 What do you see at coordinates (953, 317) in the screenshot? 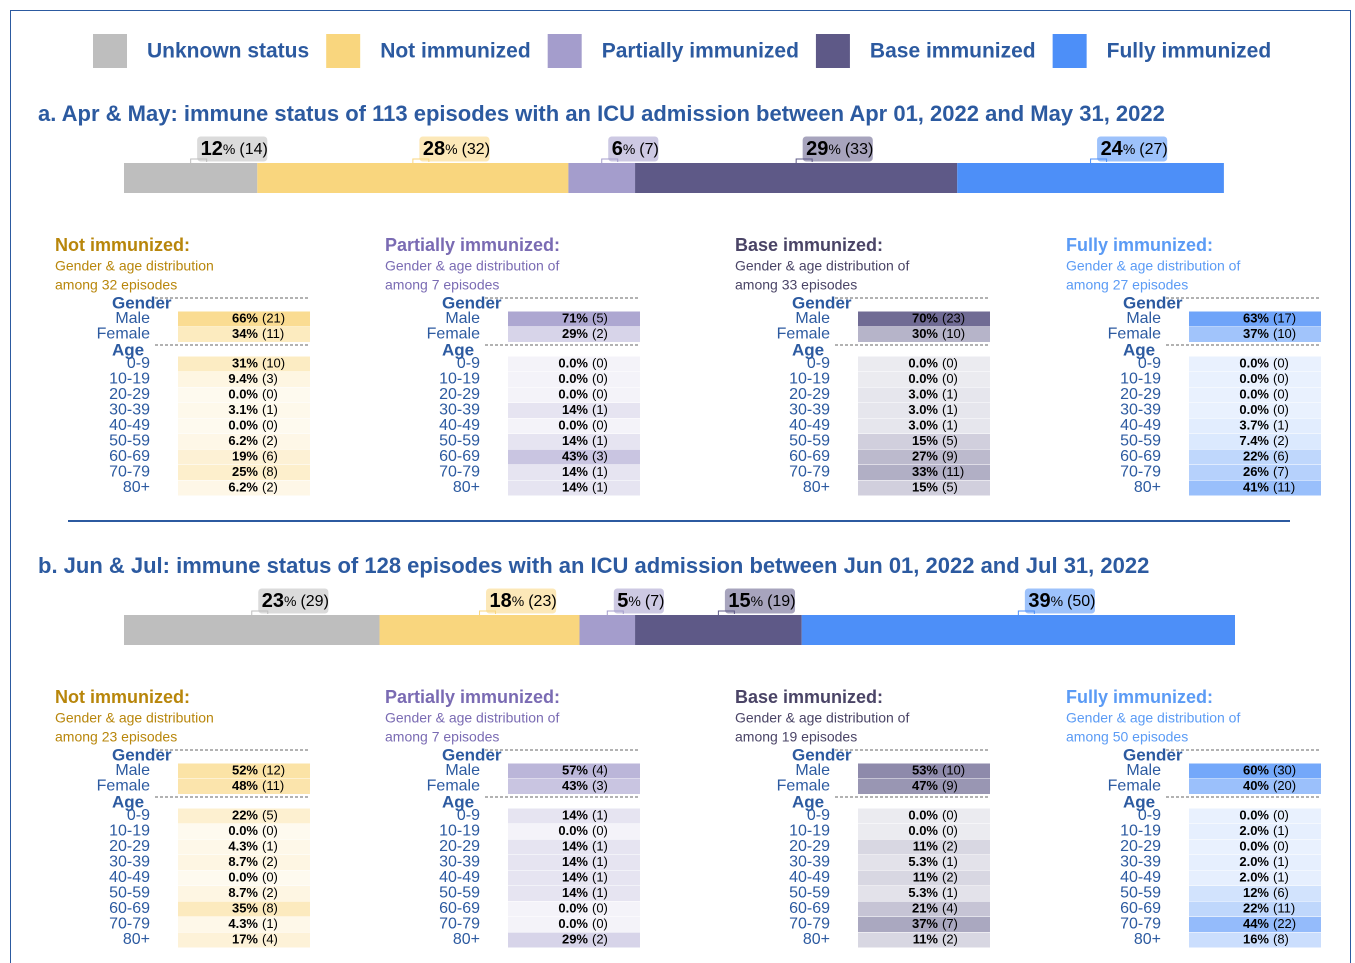
I see `cell-count: (23)` at bounding box center [953, 317].